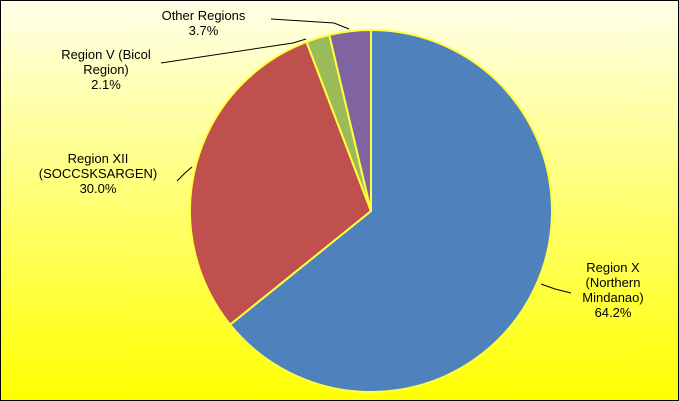  Describe the element at coordinates (98, 166) in the screenshot. I see `category-label: Region XII (SOCCSKSARGEN)` at that location.